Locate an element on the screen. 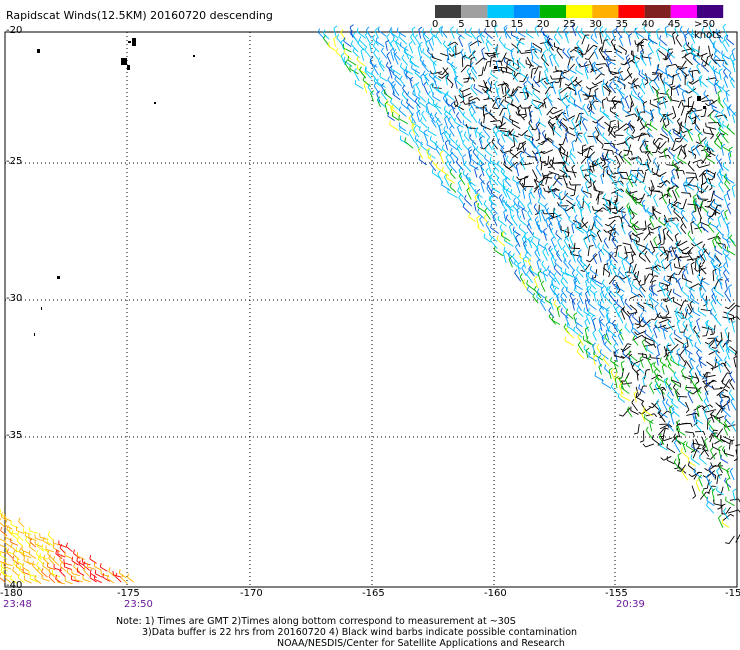 The height and width of the screenshot is (650, 740). legend-label: 40 is located at coordinates (648, 24).